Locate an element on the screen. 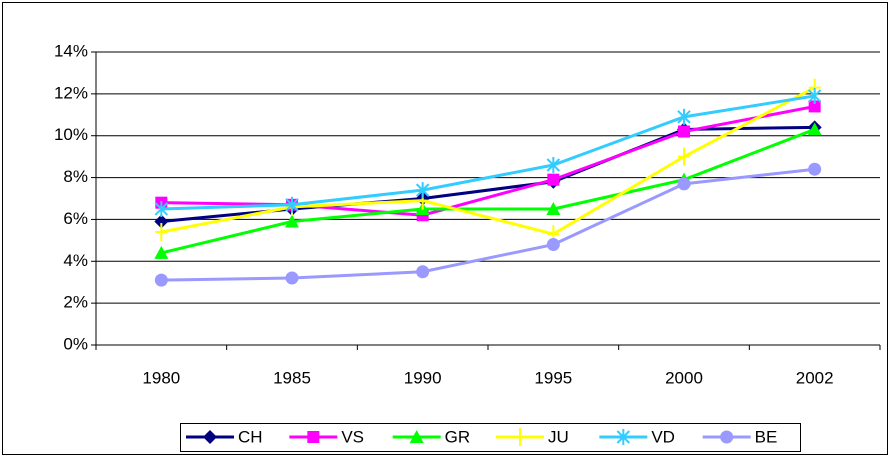  legend-label: VS is located at coordinates (352, 436).